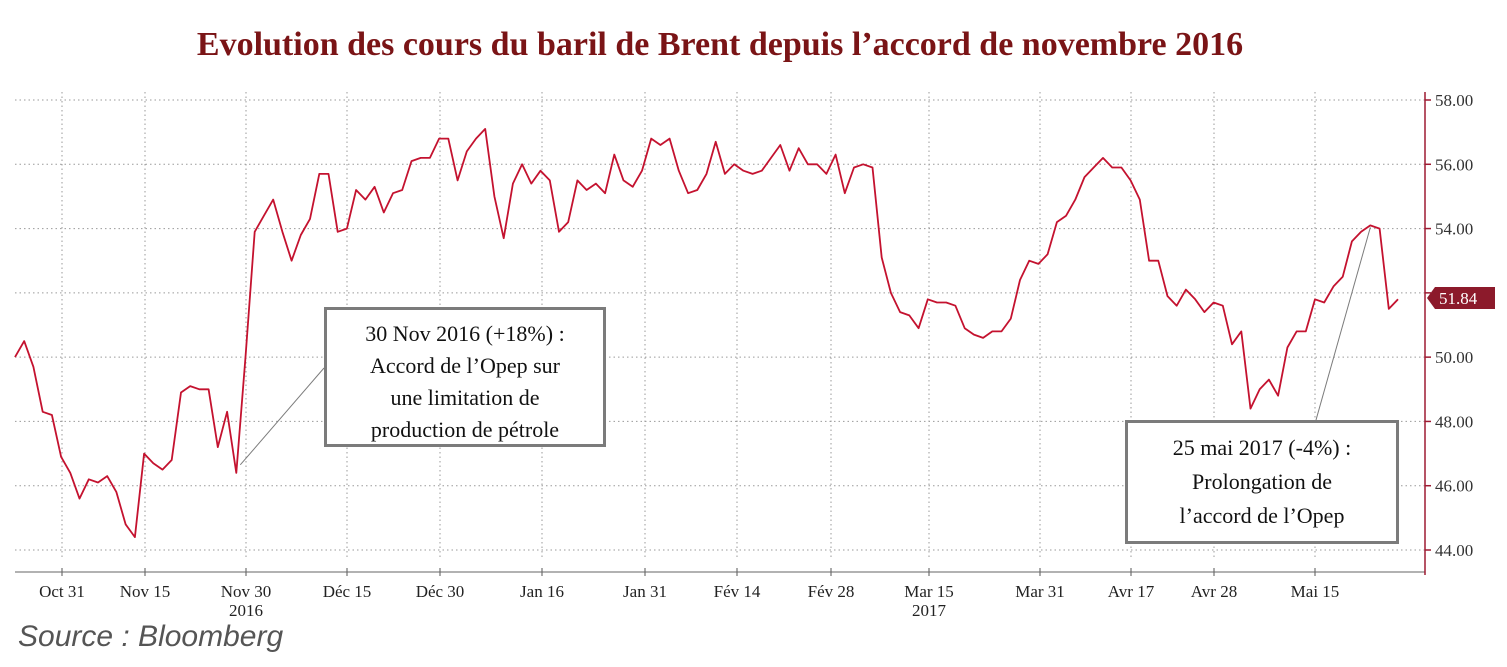  What do you see at coordinates (151, 636) in the screenshot?
I see `source-note: Source : Bloomberg` at bounding box center [151, 636].